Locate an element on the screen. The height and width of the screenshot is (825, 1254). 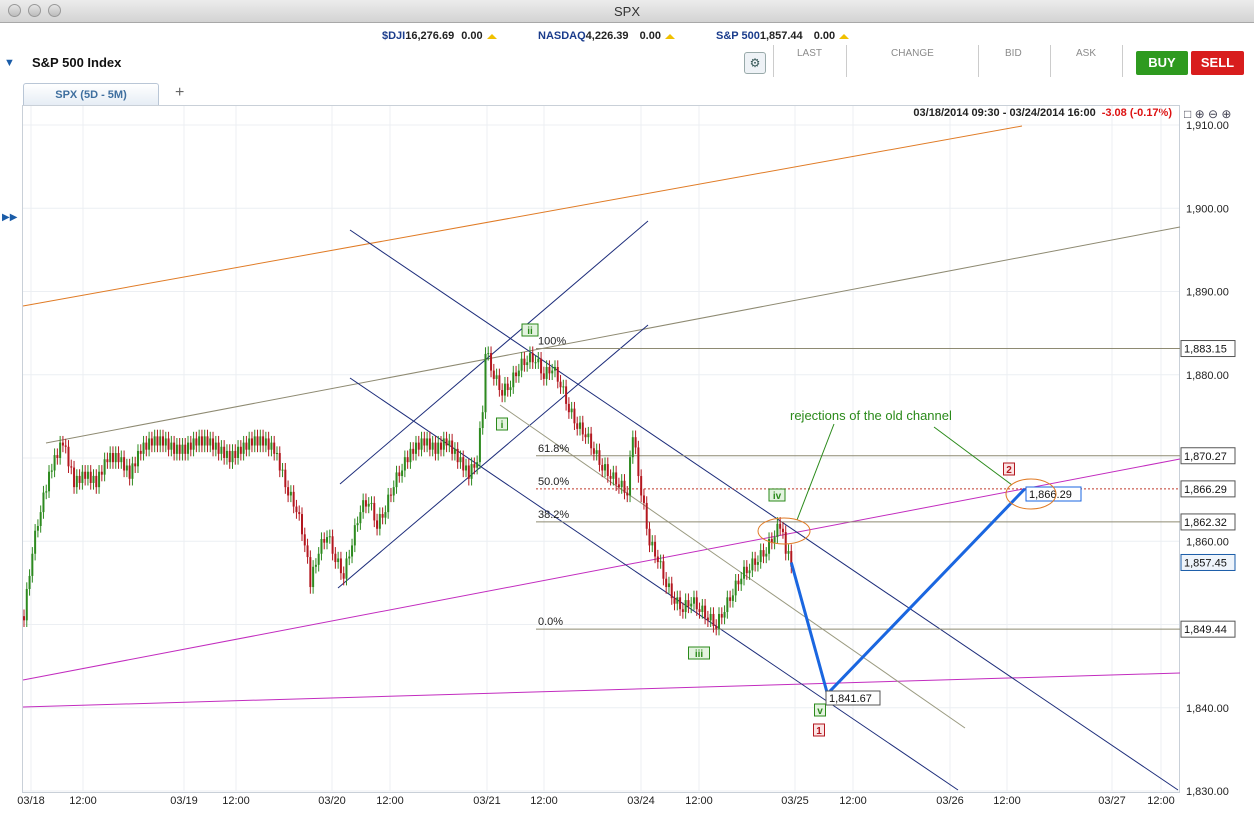
price-flag-label: 1,883.15 is located at coordinates (1205, 350).